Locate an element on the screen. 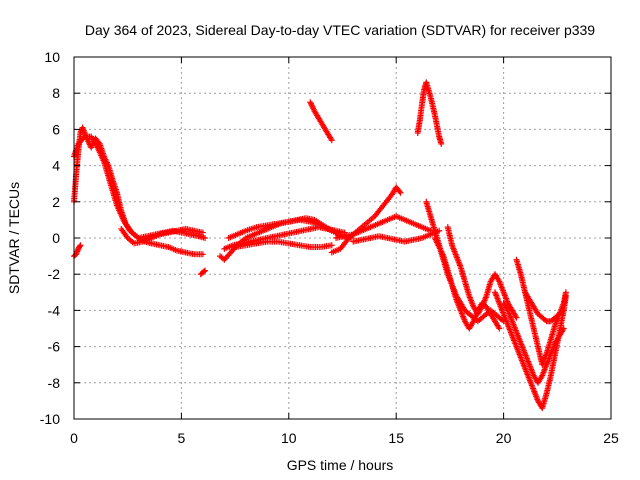 The width and height of the screenshot is (640, 480). y-tick-label: 2 is located at coordinates (56, 202).